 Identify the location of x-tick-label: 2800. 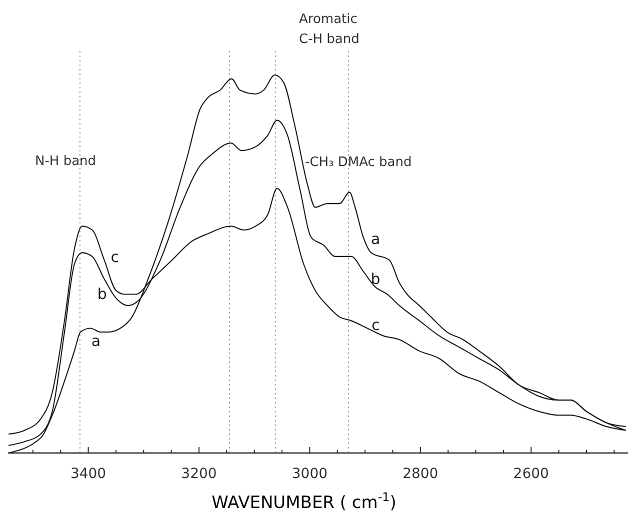
(420, 474).